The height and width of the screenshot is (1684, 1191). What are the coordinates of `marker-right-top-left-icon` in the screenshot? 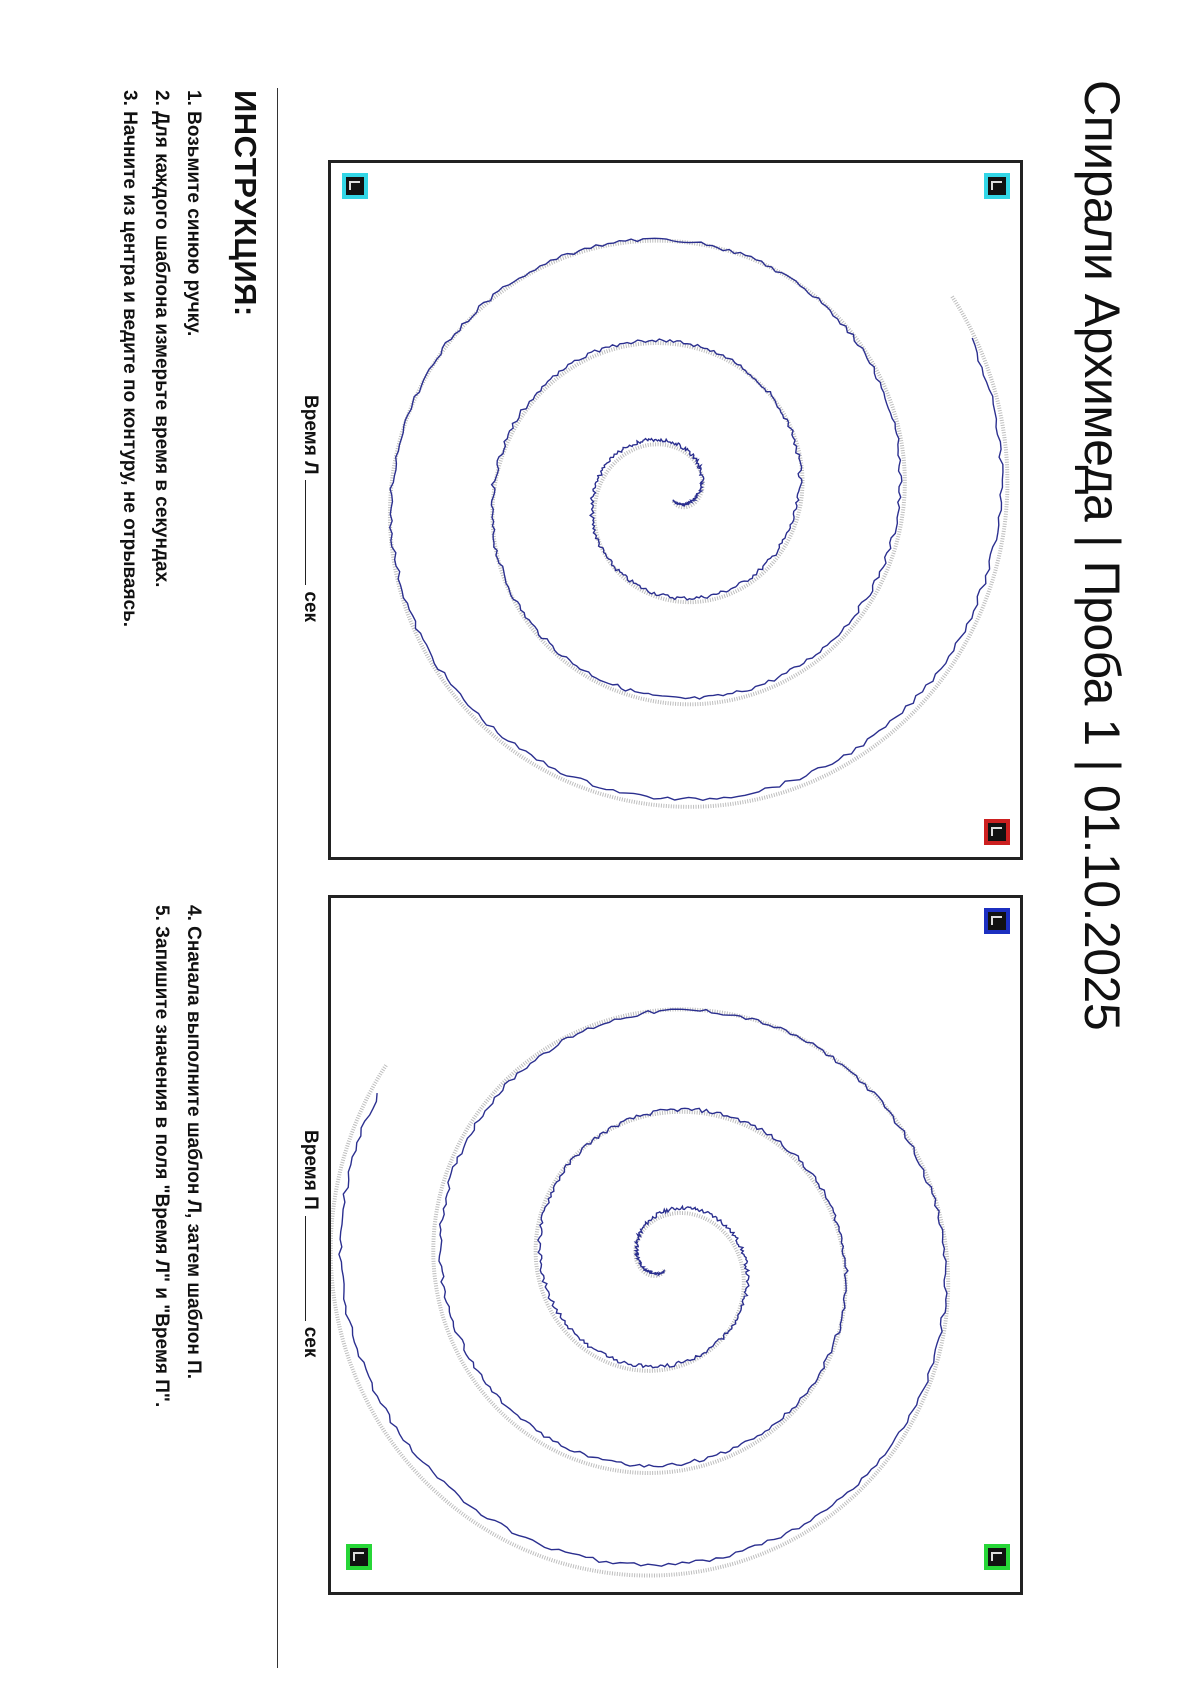 It's located at (997, 921).